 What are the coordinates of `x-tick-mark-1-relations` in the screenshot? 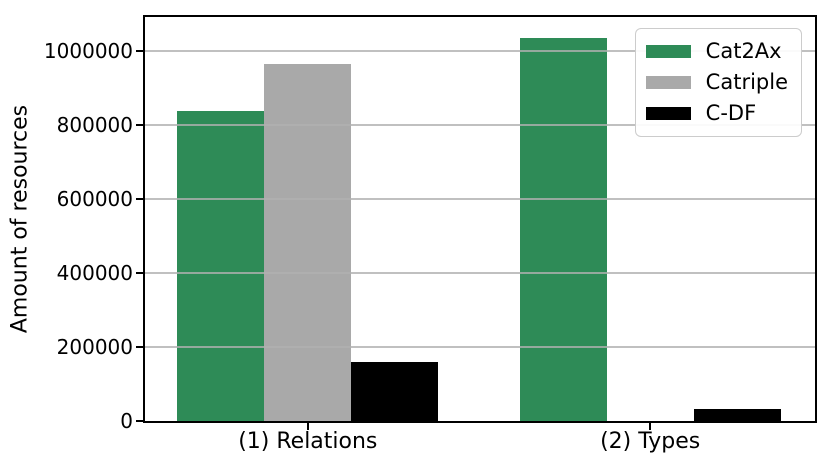 It's located at (307, 426).